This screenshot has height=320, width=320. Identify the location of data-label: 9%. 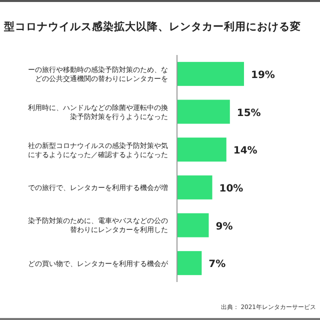
(224, 226).